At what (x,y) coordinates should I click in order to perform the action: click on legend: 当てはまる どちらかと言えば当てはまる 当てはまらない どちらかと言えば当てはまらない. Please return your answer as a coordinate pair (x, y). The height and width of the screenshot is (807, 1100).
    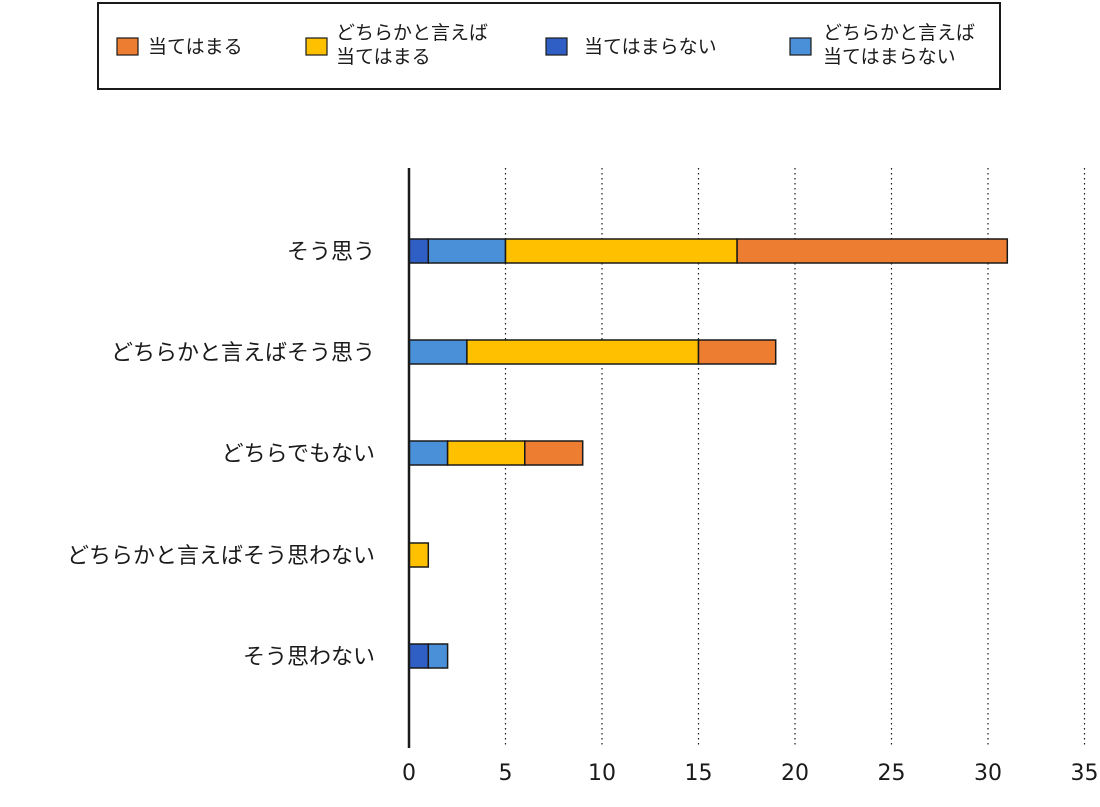
    Looking at the image, I should click on (545, 45).